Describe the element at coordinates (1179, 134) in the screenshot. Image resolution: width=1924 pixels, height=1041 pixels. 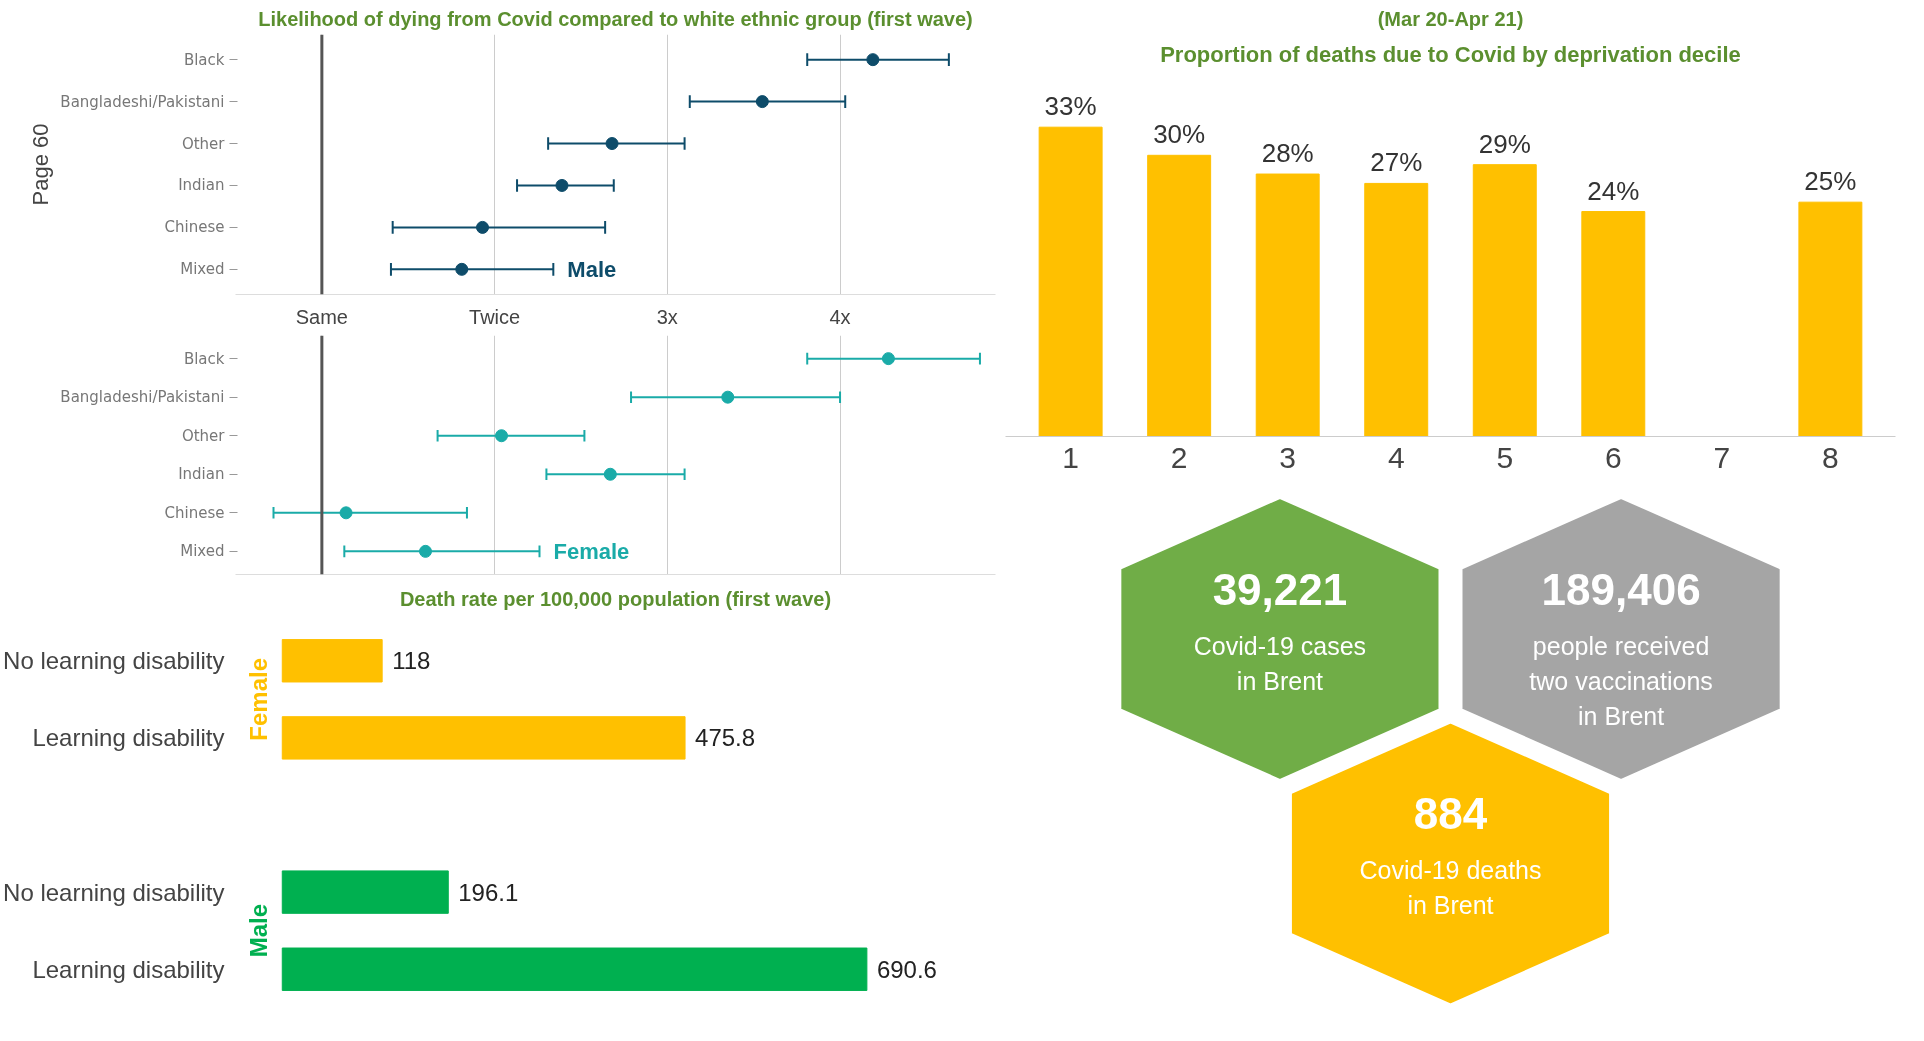
I see `data-label: 30%` at that location.